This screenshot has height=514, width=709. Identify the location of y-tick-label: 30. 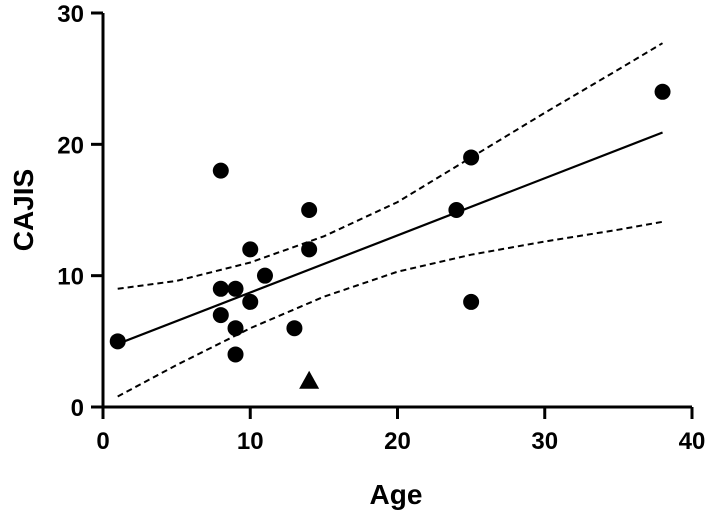
(70, 14).